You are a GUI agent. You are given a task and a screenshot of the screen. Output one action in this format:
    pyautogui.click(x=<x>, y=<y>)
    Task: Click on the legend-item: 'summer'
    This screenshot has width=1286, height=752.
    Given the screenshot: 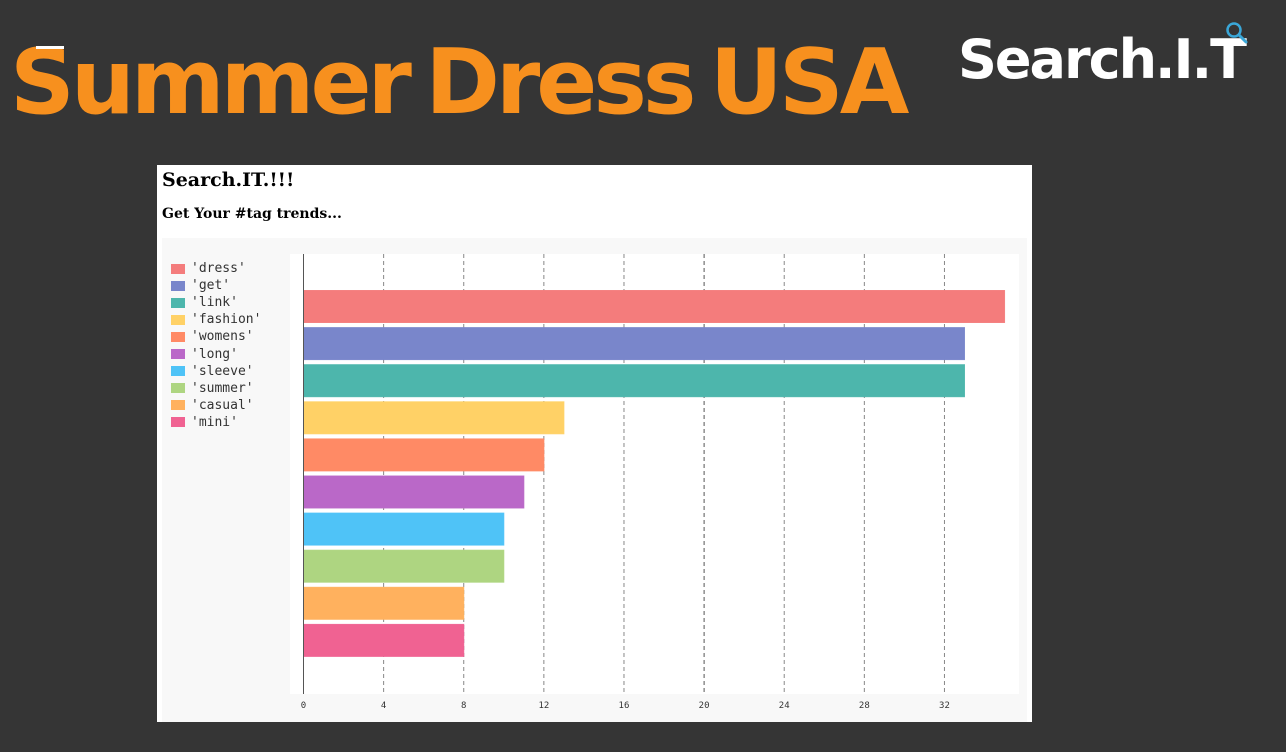 What is the action you would take?
    pyautogui.click(x=216, y=388)
    